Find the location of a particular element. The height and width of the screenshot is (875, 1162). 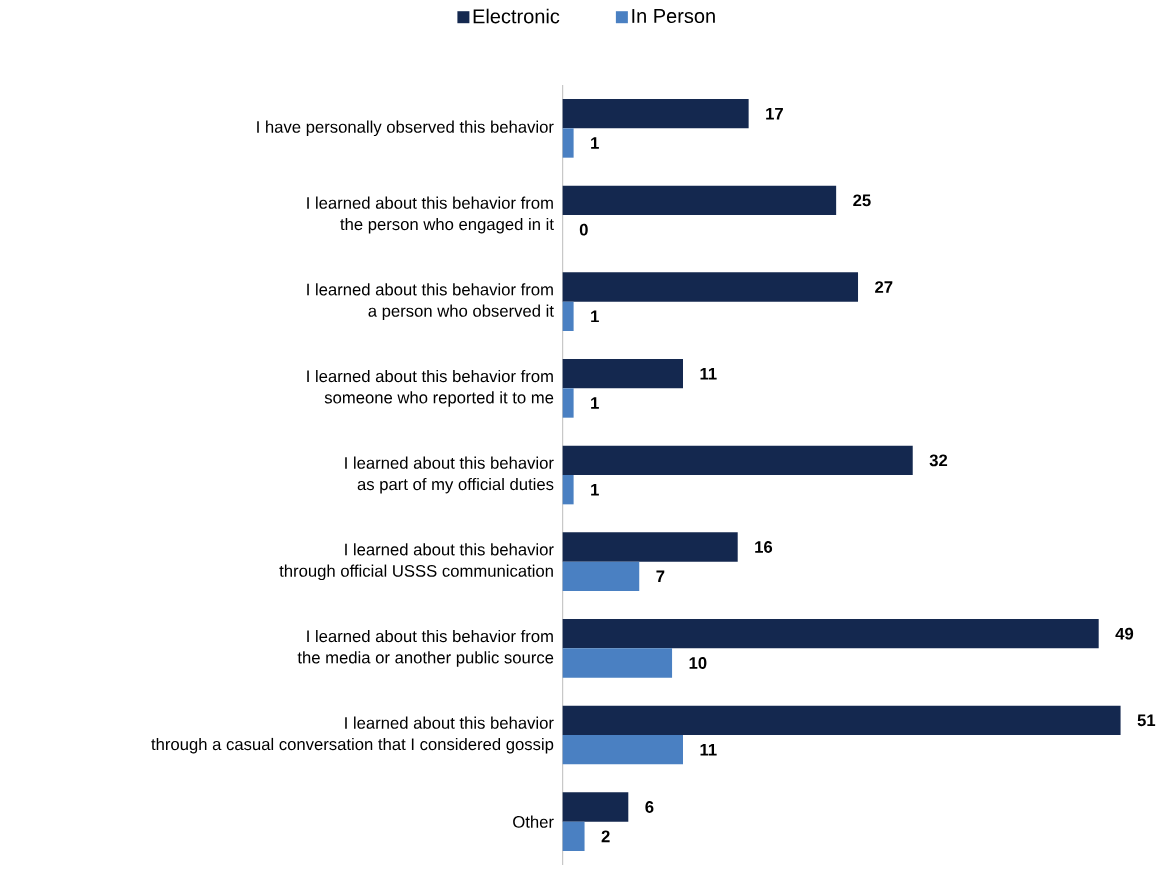

y-tick-label: I learned about this behavior through official USSS communication is located at coordinates (416, 562).